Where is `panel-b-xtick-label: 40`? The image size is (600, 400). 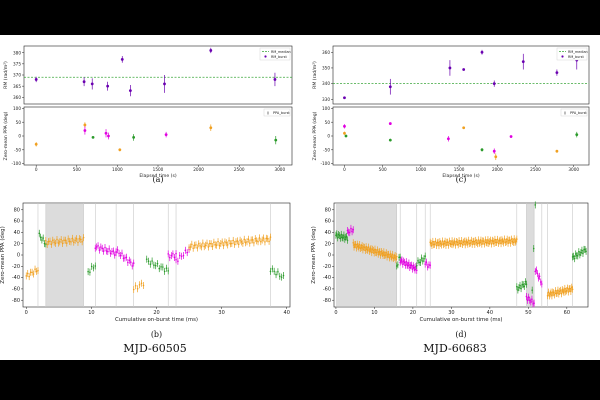
panel-b-xtick-label: 40 is located at coordinates (287, 313).